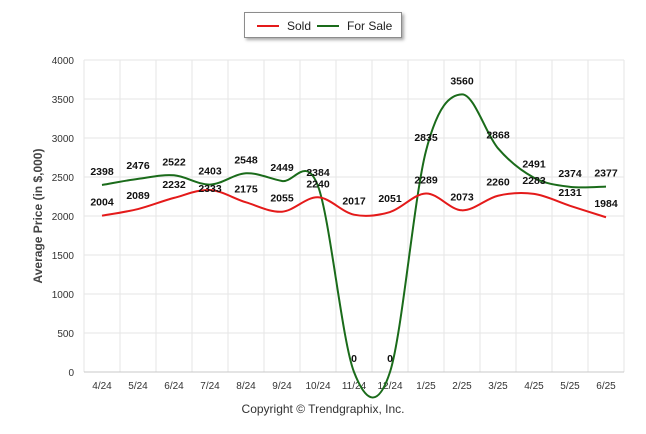 This screenshot has height=434, width=646. What do you see at coordinates (498, 135) in the screenshot?
I see `data-label-for-sale: 2868` at bounding box center [498, 135].